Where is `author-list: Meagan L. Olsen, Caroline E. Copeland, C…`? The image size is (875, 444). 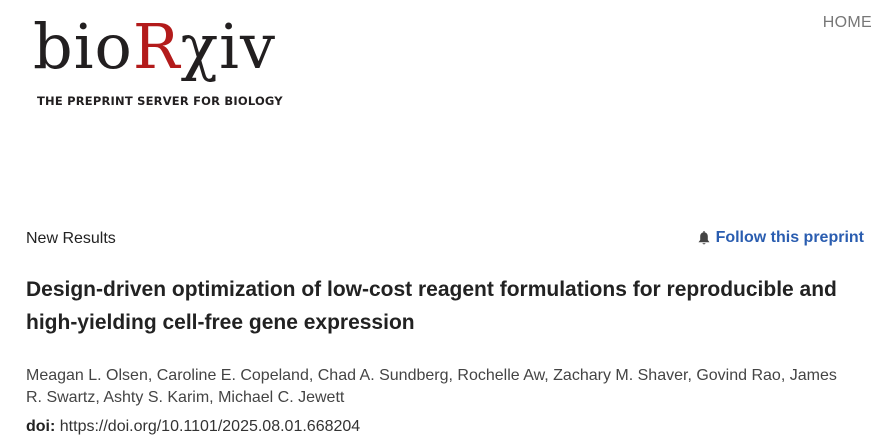
author-list: Meagan L. Olsen, Caroline E. Copeland, C… is located at coordinates (431, 386).